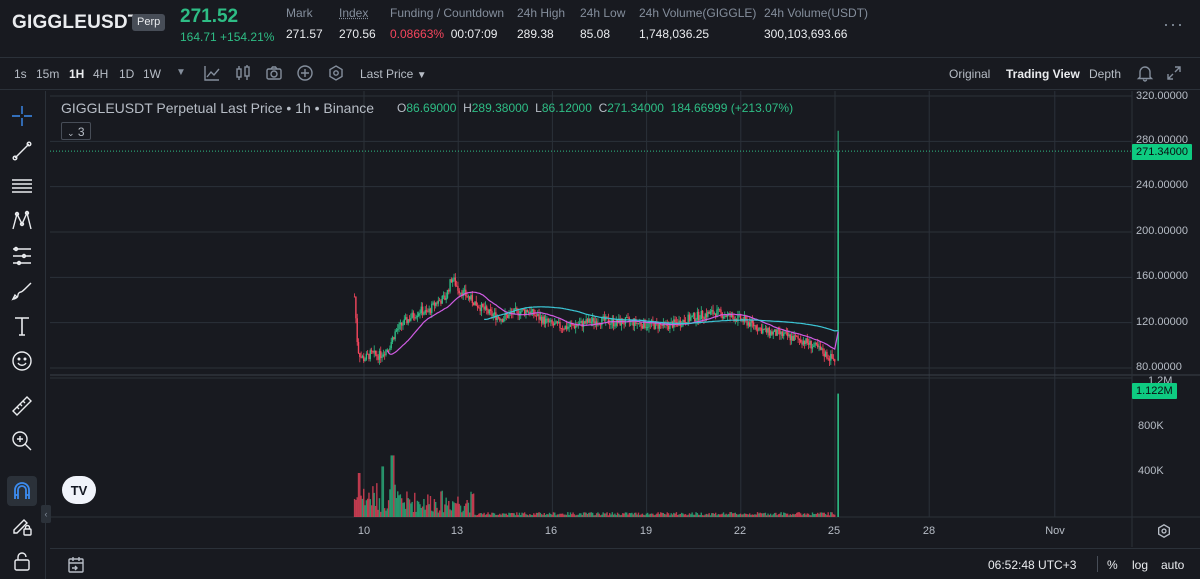 The height and width of the screenshot is (579, 1200). What do you see at coordinates (1173, 565) in the screenshot?
I see `auto-scale-button: auto` at bounding box center [1173, 565].